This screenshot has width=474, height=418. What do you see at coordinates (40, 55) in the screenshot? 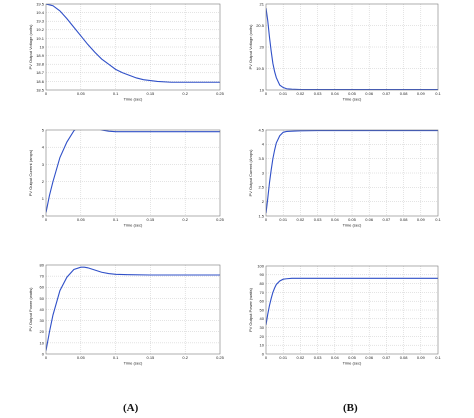
I see `y-tick-label: 18.9` at bounding box center [40, 55].